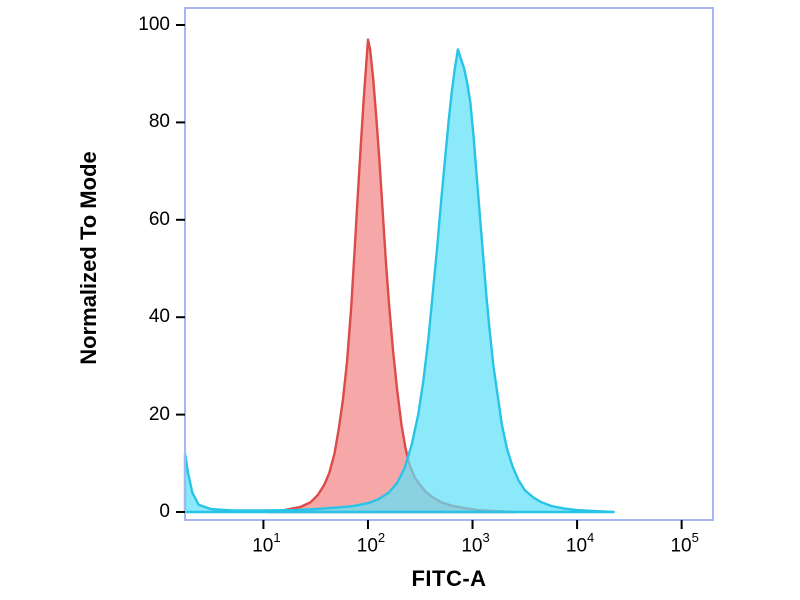  What do you see at coordinates (159, 122) in the screenshot?
I see `y-tick-label: 80` at bounding box center [159, 122].